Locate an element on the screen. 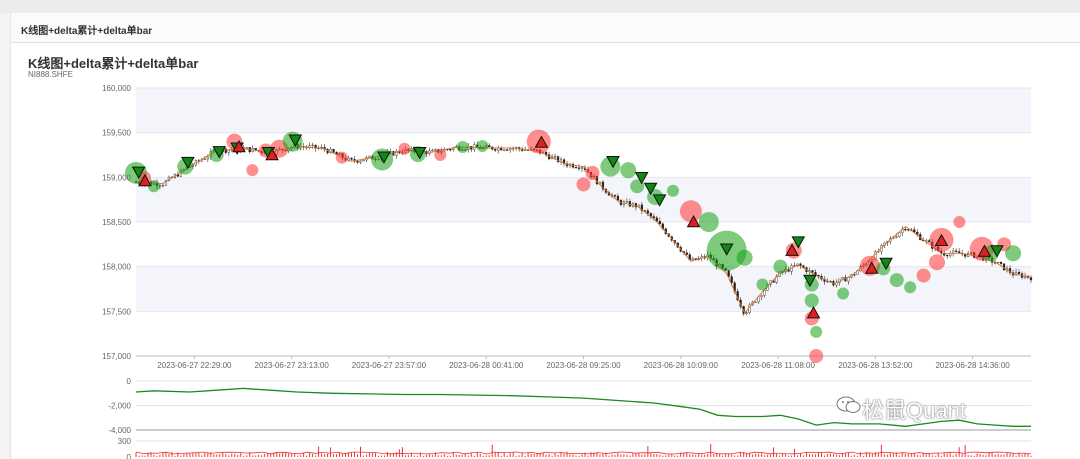 Image resolution: width=1080 pixels, height=459 pixels. delta-y-tick-label: 0 is located at coordinates (129, 381).